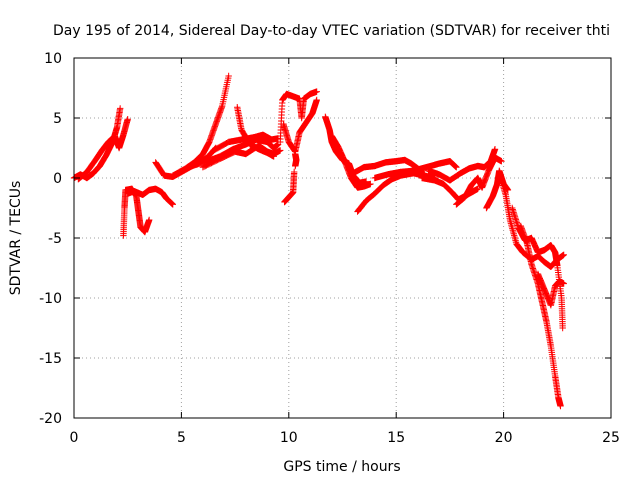  I want to click on x-tick-label: 15, so click(396, 438).